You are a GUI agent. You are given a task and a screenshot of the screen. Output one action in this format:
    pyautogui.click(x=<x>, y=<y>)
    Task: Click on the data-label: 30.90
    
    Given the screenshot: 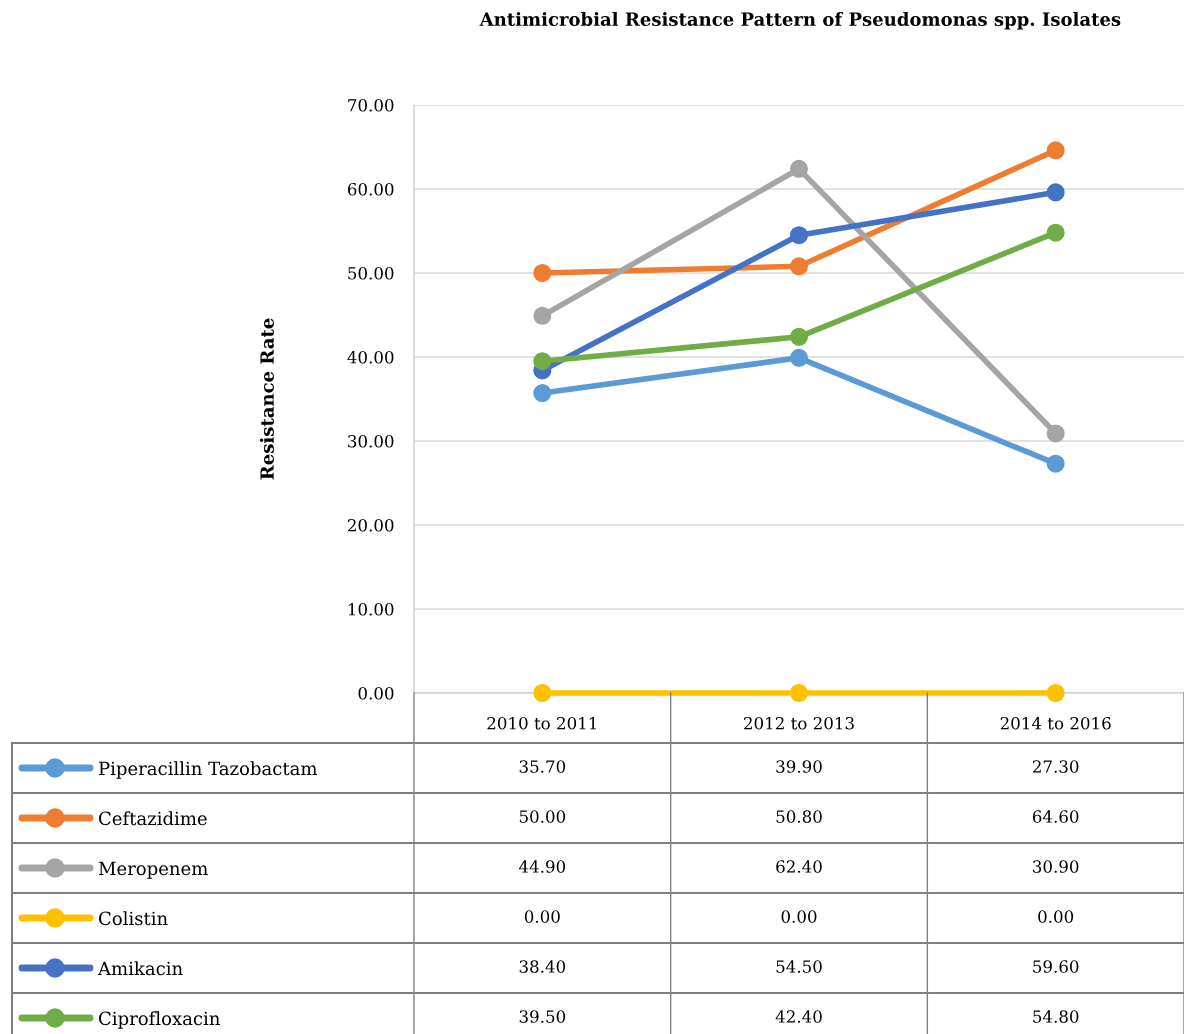 What is the action you would take?
    pyautogui.click(x=1056, y=866)
    